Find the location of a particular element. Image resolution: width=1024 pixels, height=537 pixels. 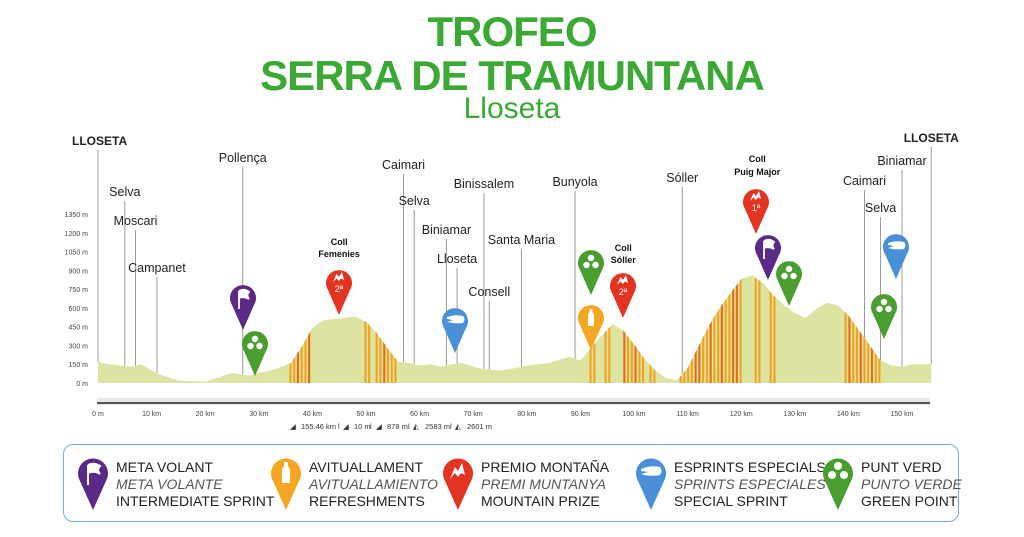

waypoint-label: Pollença is located at coordinates (243, 158).